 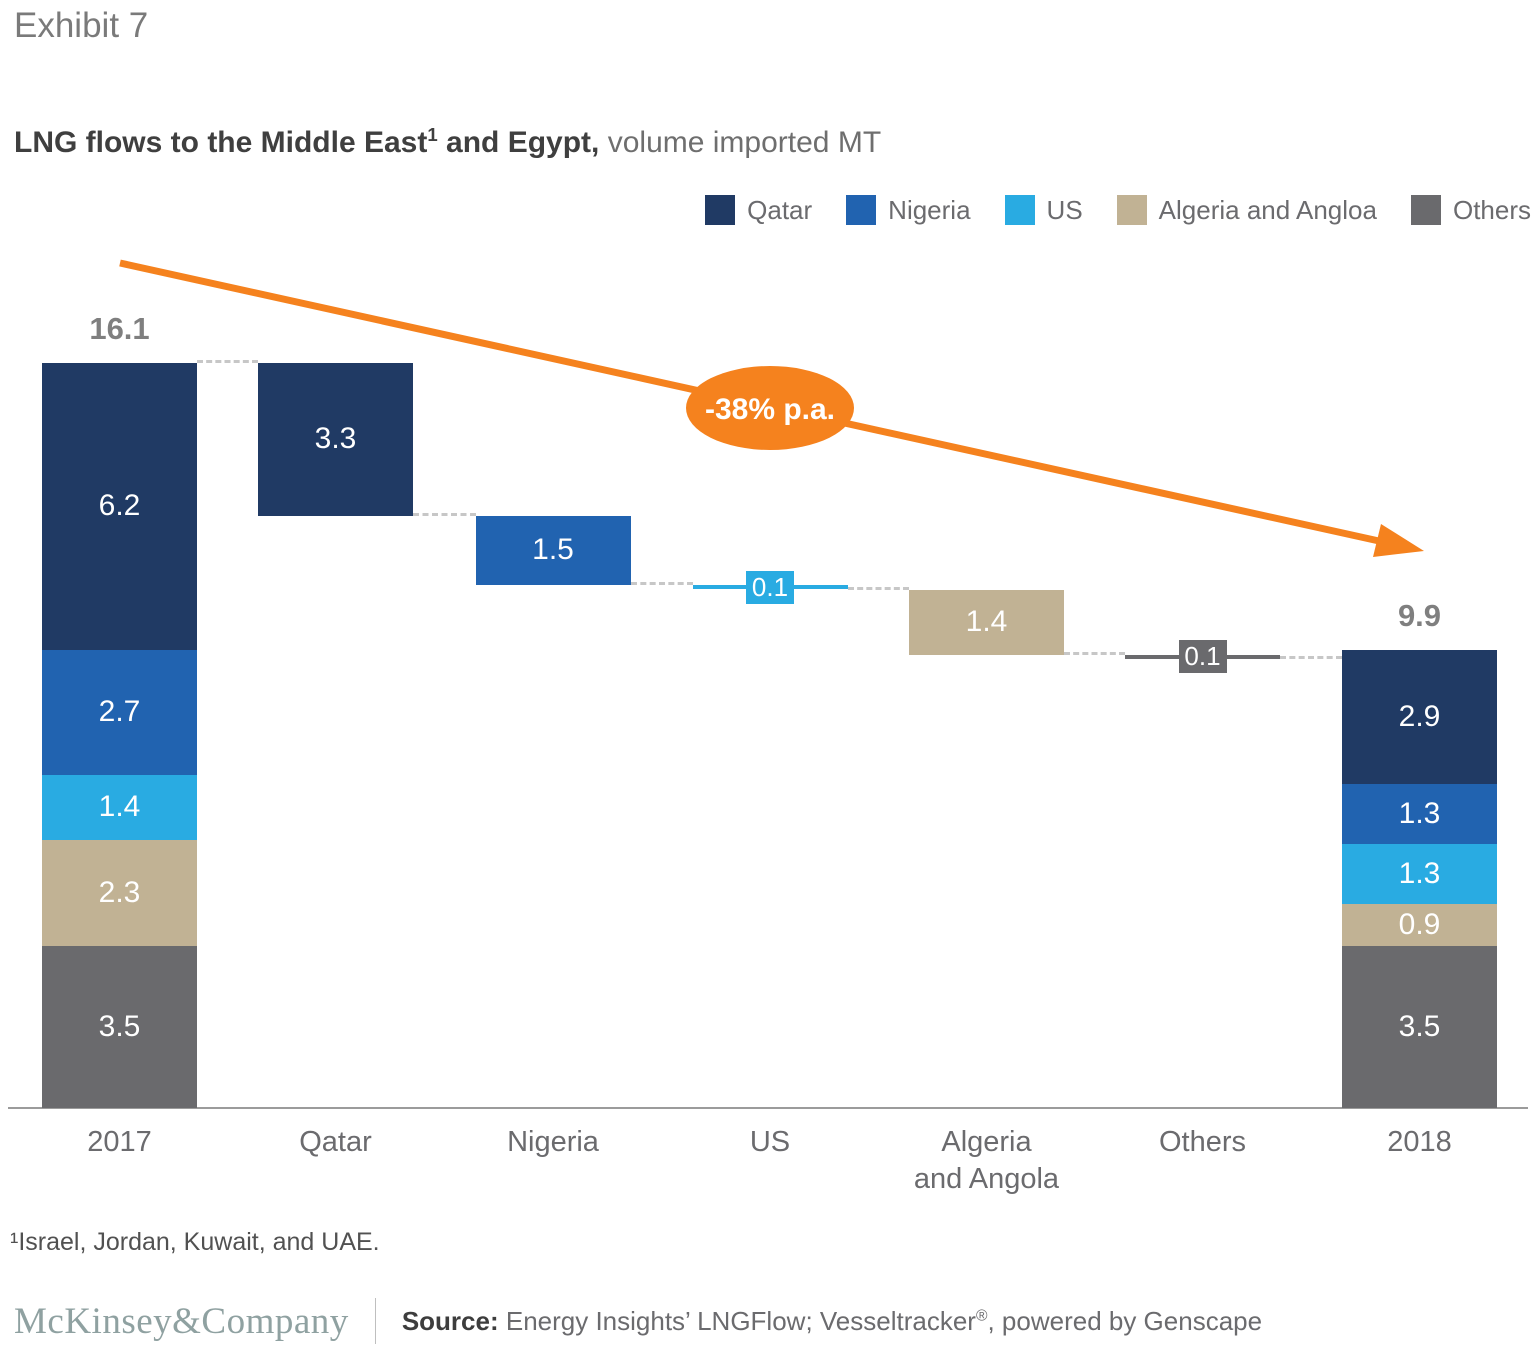 I want to click on registered-mark: ®, so click(x=981, y=1315).